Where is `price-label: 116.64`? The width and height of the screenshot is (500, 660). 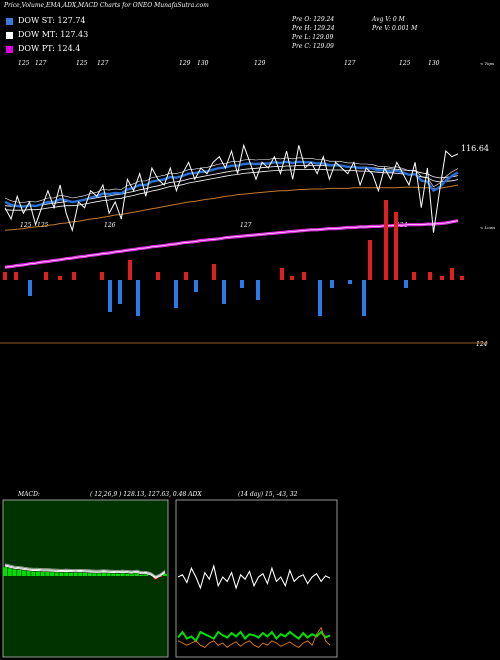
price-label: 116.64 is located at coordinates (475, 148).